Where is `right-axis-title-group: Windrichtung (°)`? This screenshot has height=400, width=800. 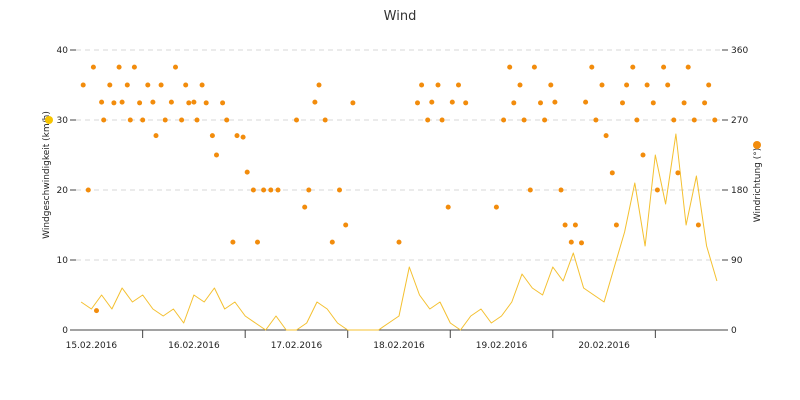
right-axis-title-group: Windrichtung (°) is located at coordinates (758, 185).